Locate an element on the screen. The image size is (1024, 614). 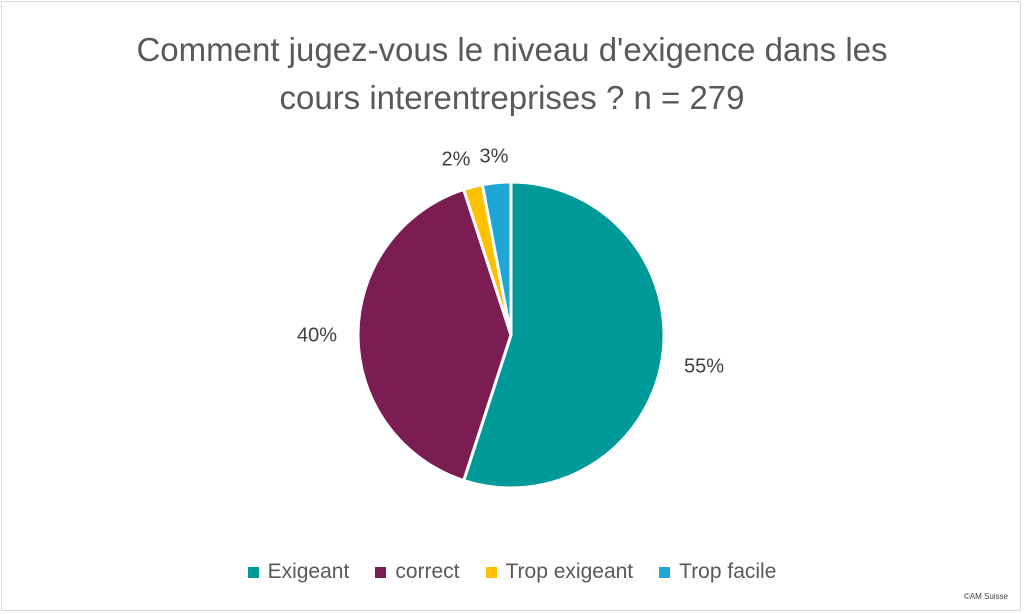
data-label-correct: 40% is located at coordinates (317, 335).